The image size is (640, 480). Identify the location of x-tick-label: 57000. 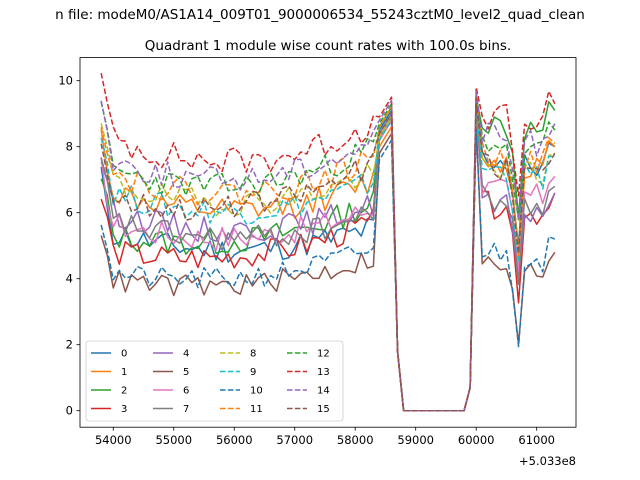
(294, 440).